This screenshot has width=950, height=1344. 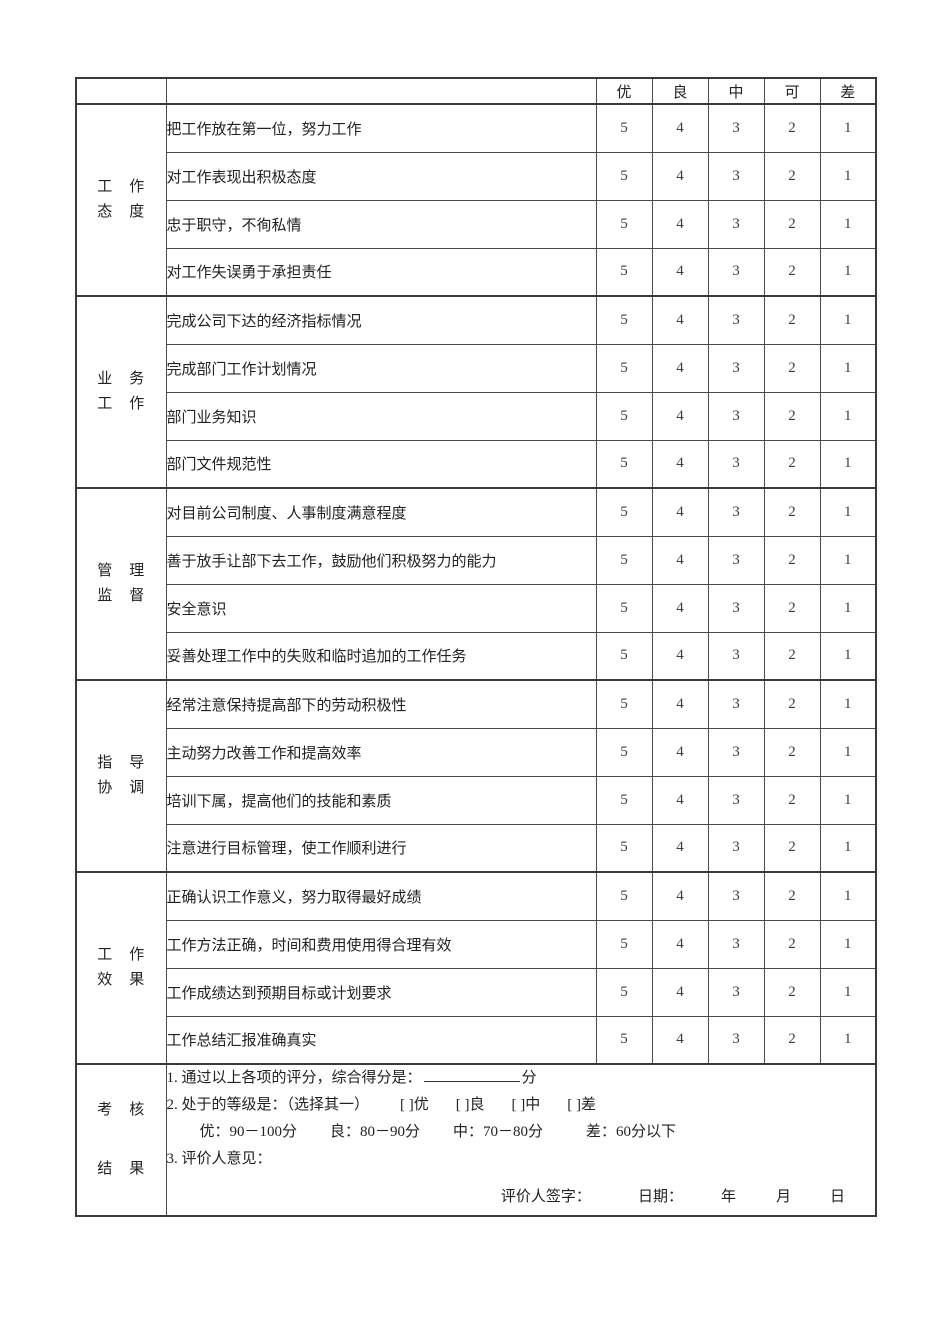 I want to click on grade-option-checkbox: [ ]差, so click(x=582, y=1105).